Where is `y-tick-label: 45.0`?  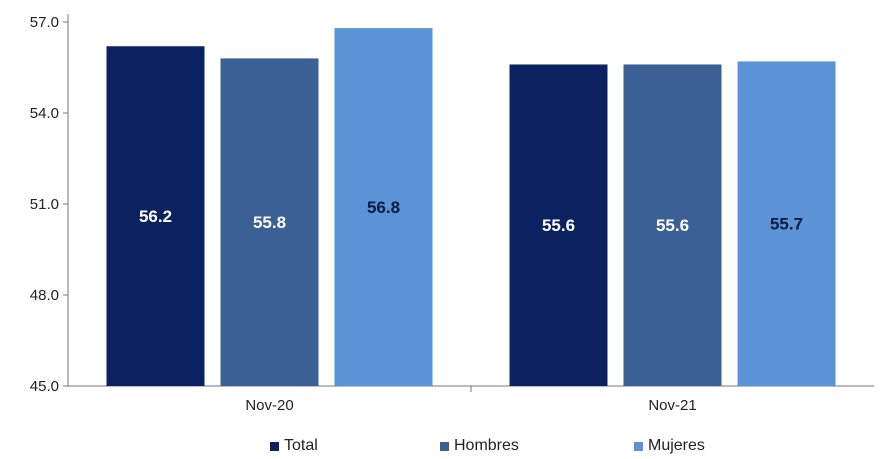
y-tick-label: 45.0 is located at coordinates (44, 386).